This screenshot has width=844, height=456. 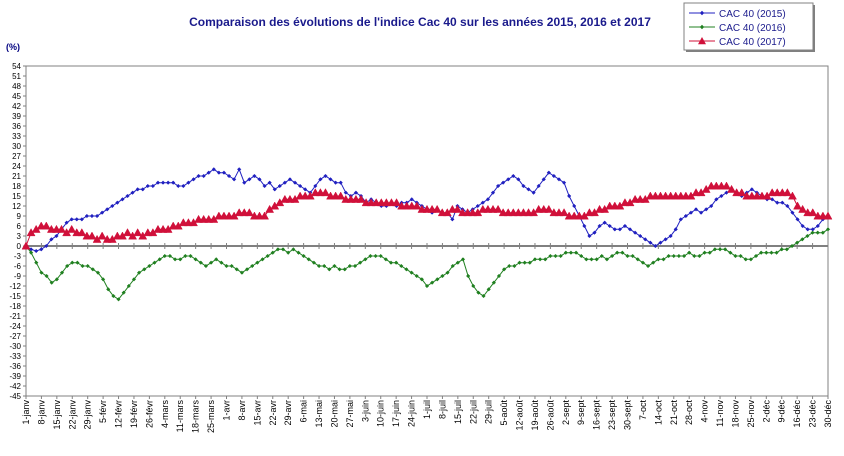 What do you see at coordinates (752, 14) in the screenshot?
I see `legend-label: CAC 40 (2015)` at bounding box center [752, 14].